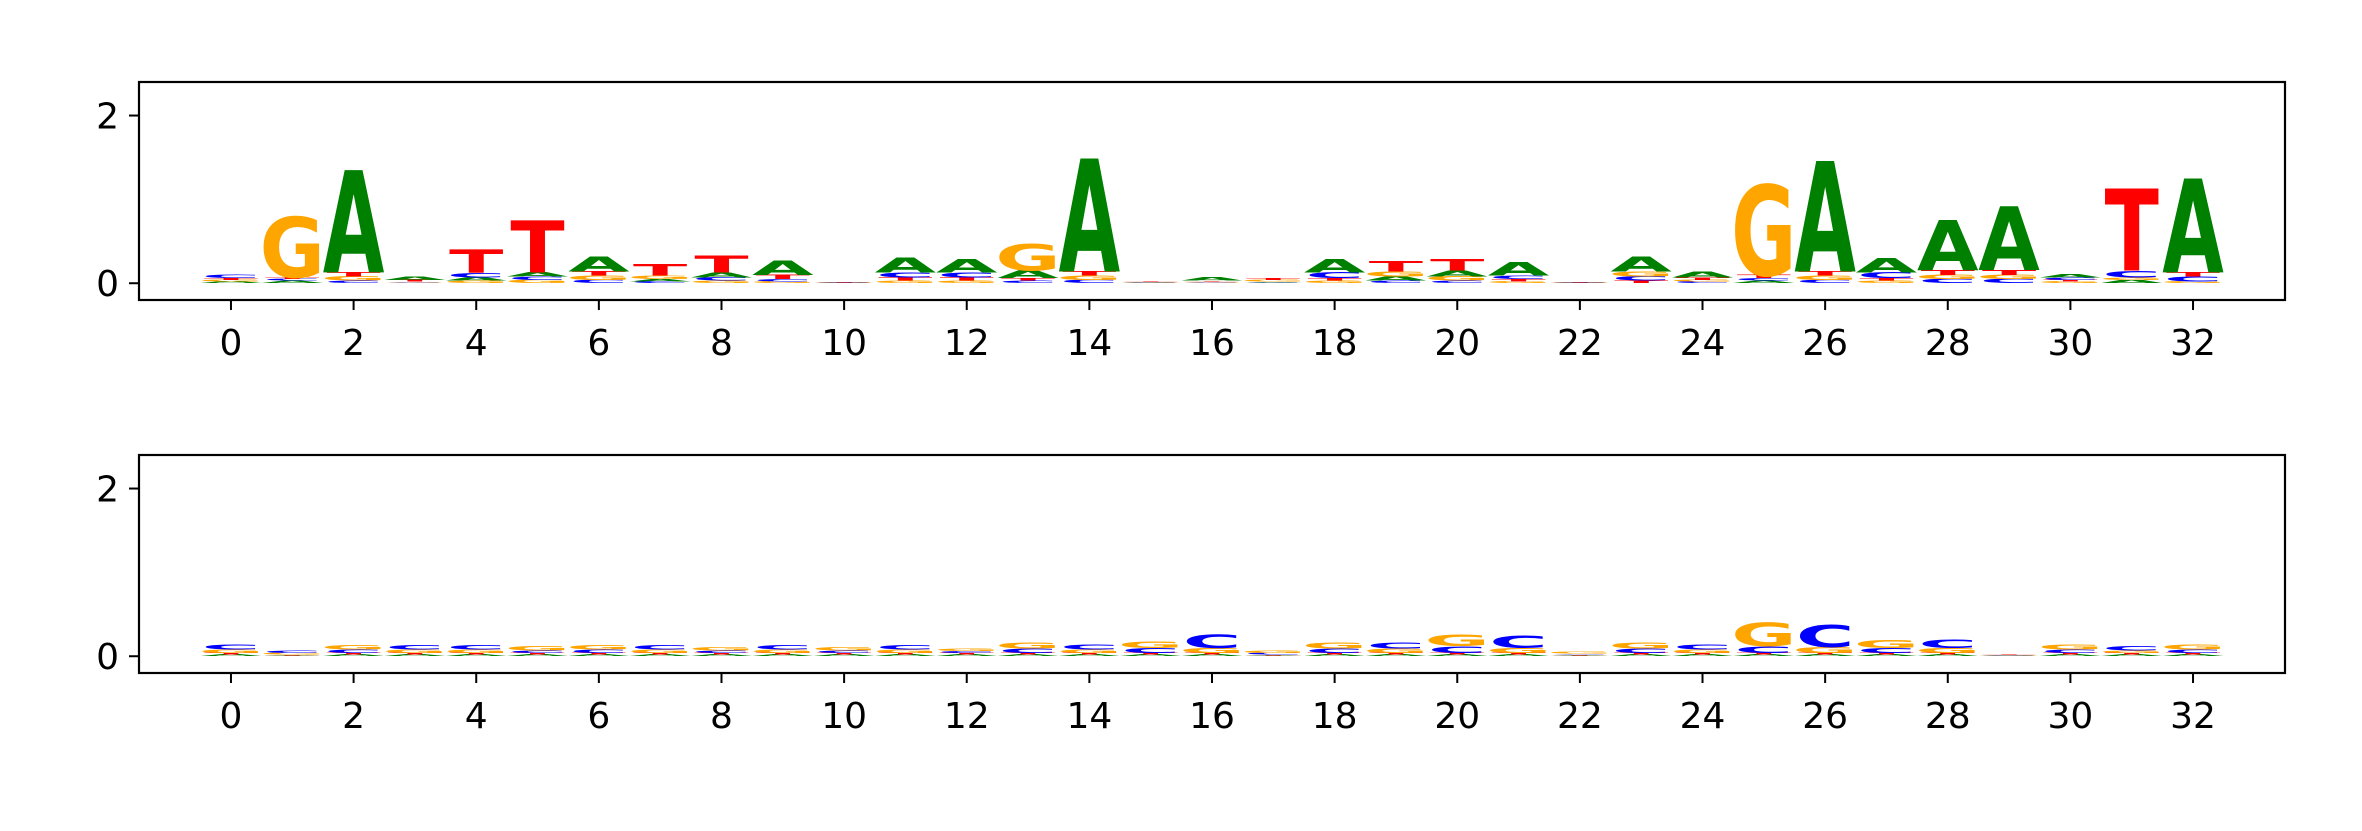 This screenshot has height=831, width=2362. Describe the element at coordinates (967, 343) in the screenshot. I see `x-tick-label: 12` at that location.